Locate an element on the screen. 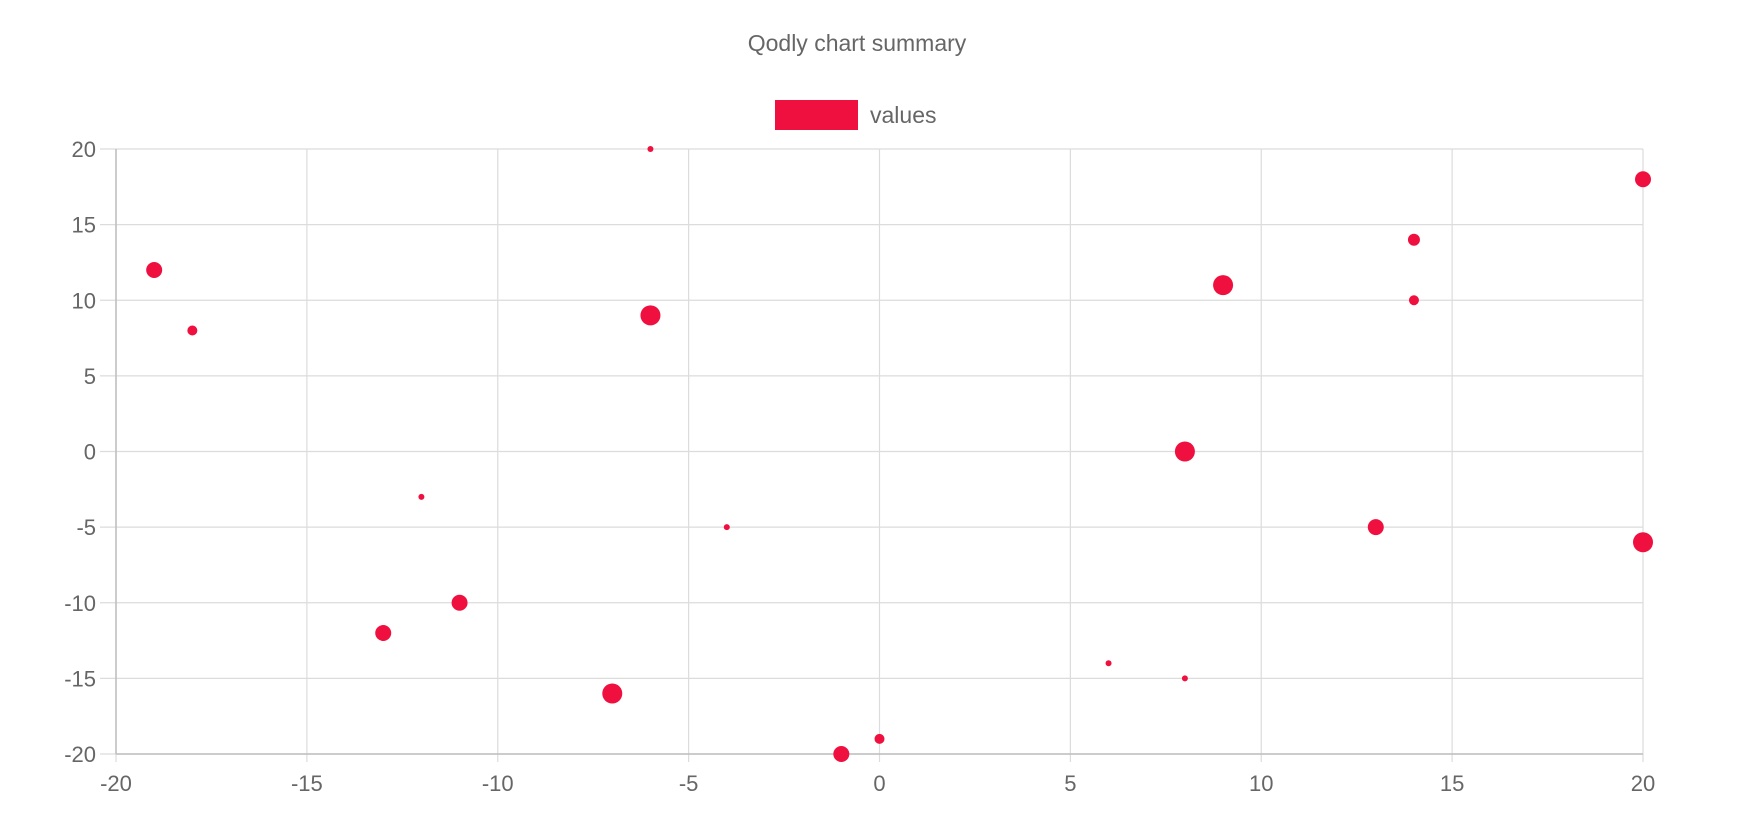 The width and height of the screenshot is (1764, 832). x-tick-label: 10 is located at coordinates (1261, 783).